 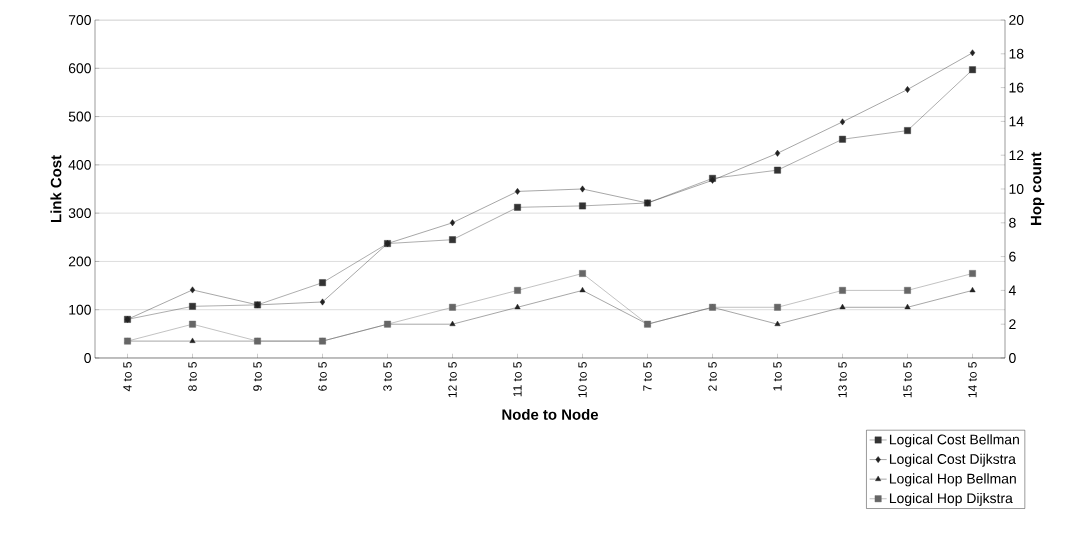 What do you see at coordinates (322, 376) in the screenshot?
I see `x-tick-label: 6 to 5` at bounding box center [322, 376].